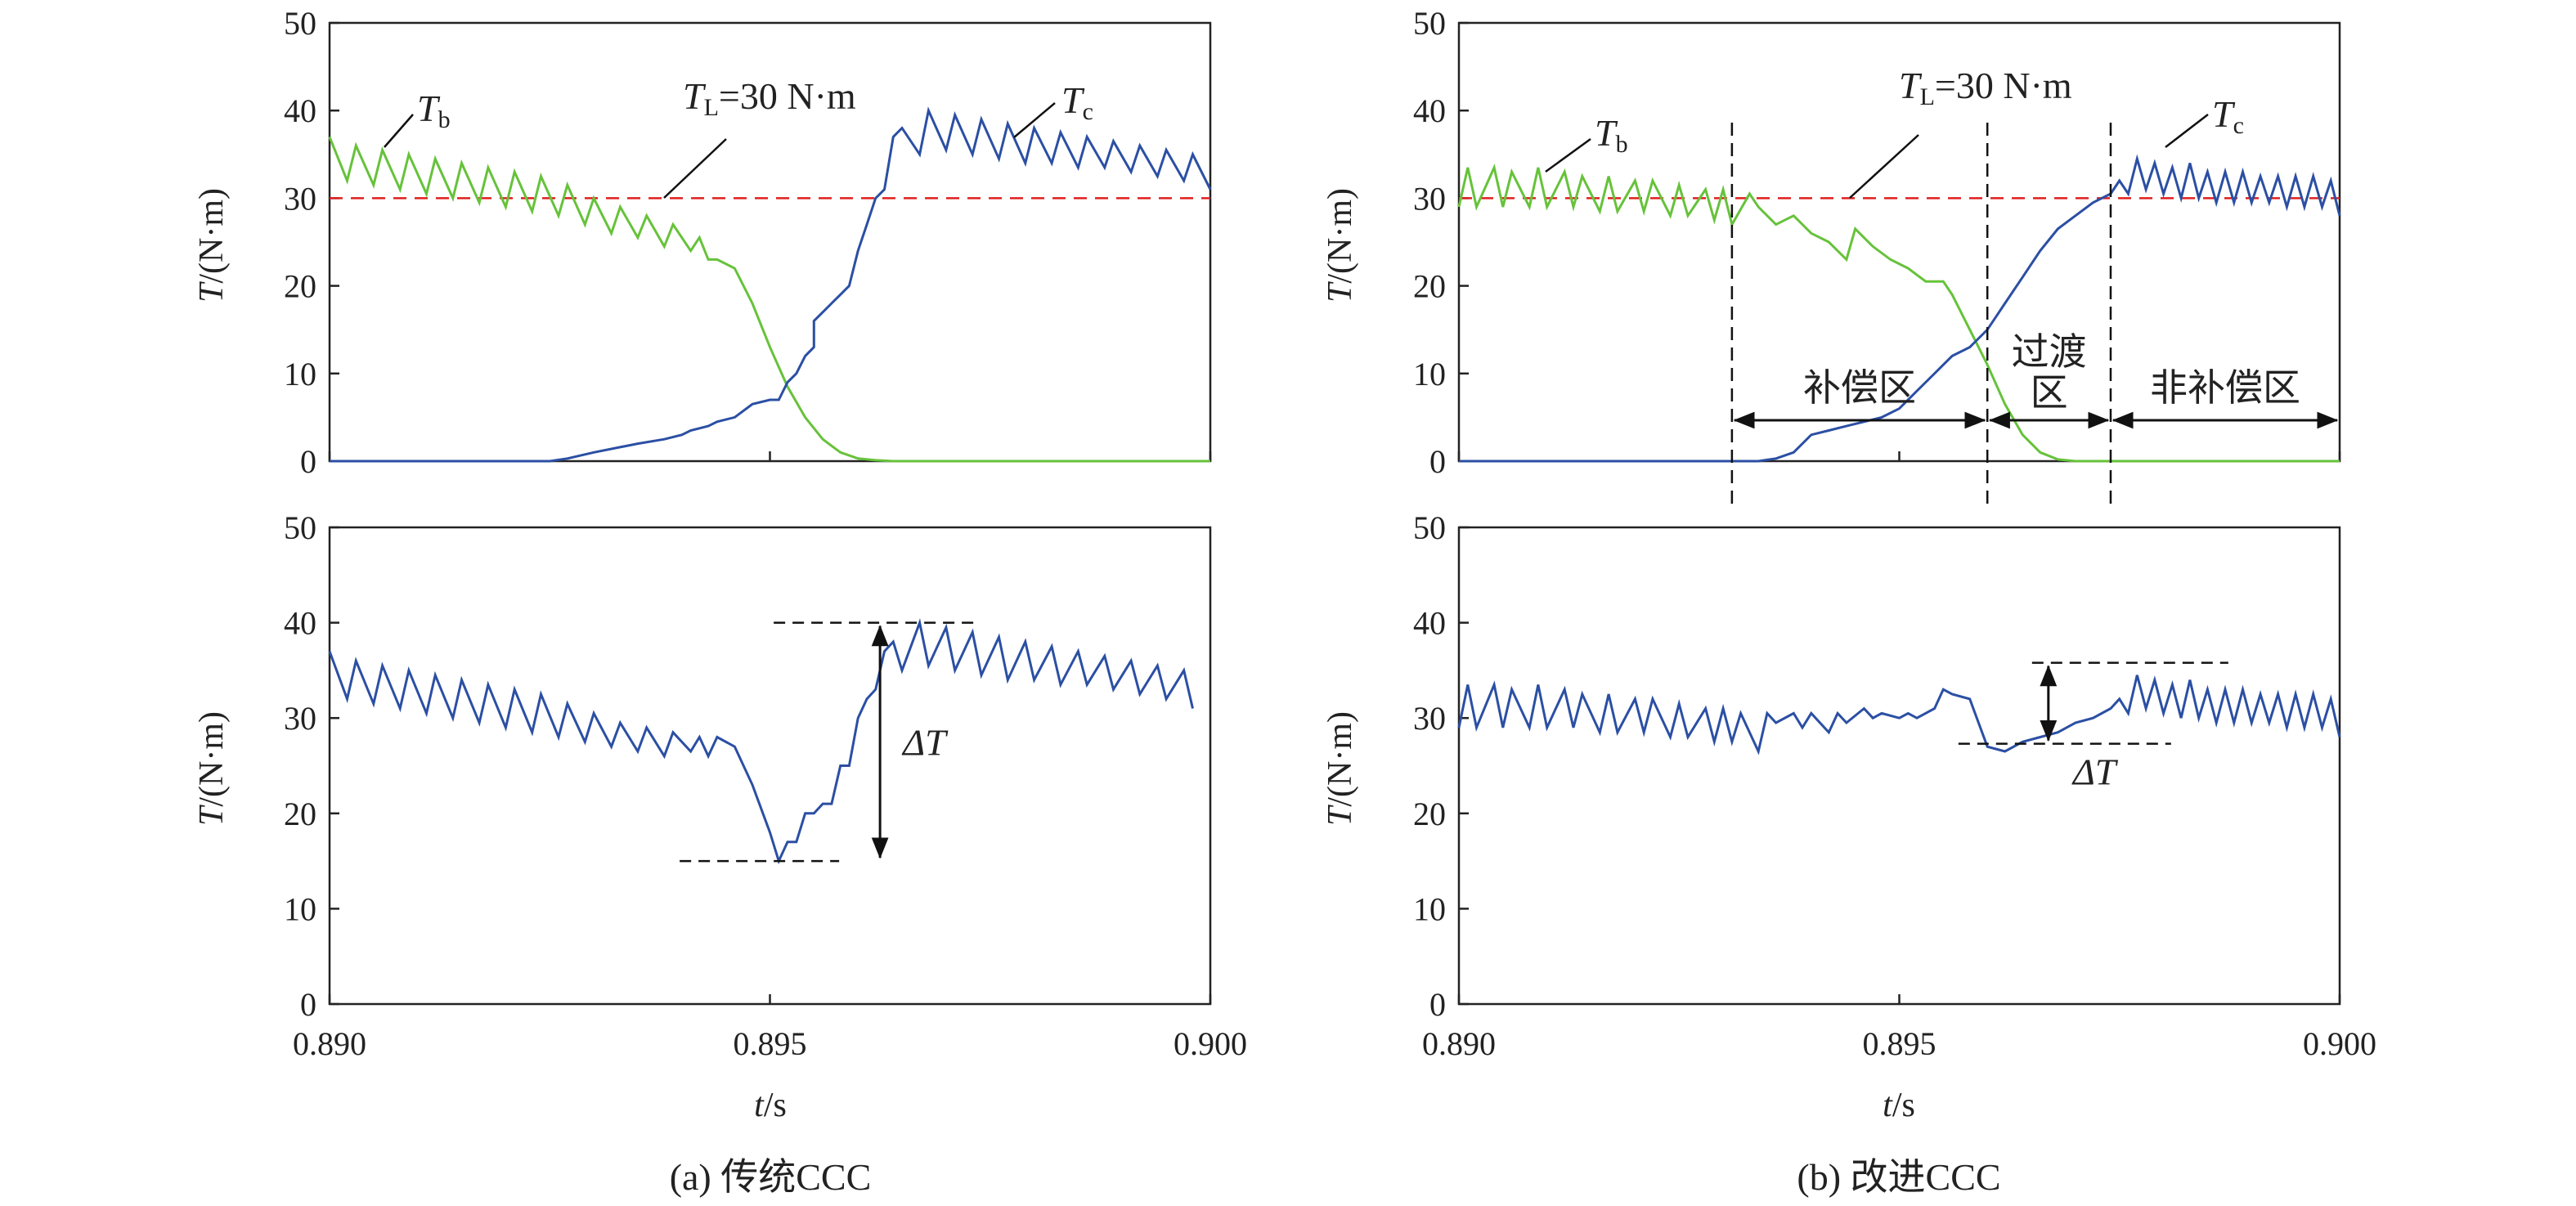  I want to click on panel-a-xlabel: t/s, so click(770, 1105).